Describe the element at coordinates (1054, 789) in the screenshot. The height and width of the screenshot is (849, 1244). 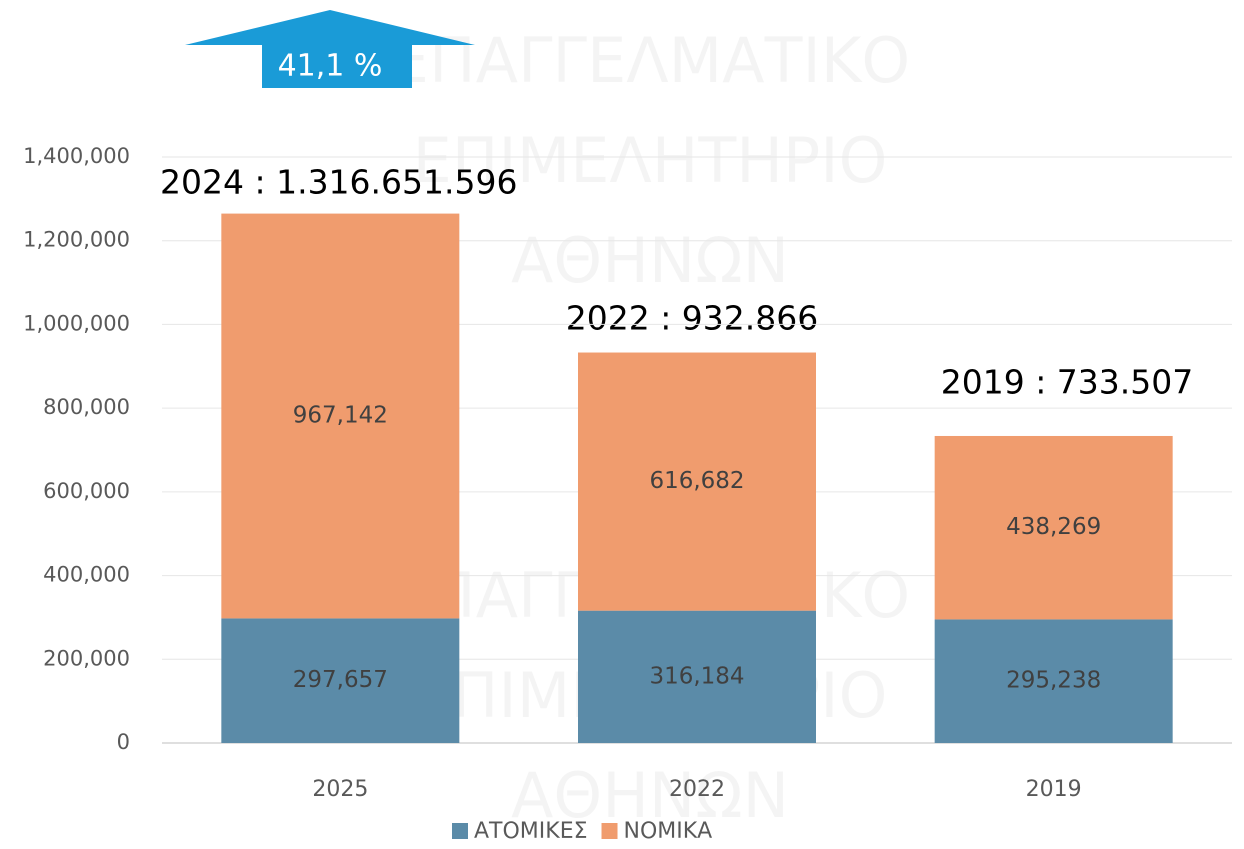
I see `x-tick-label: 2019` at that location.